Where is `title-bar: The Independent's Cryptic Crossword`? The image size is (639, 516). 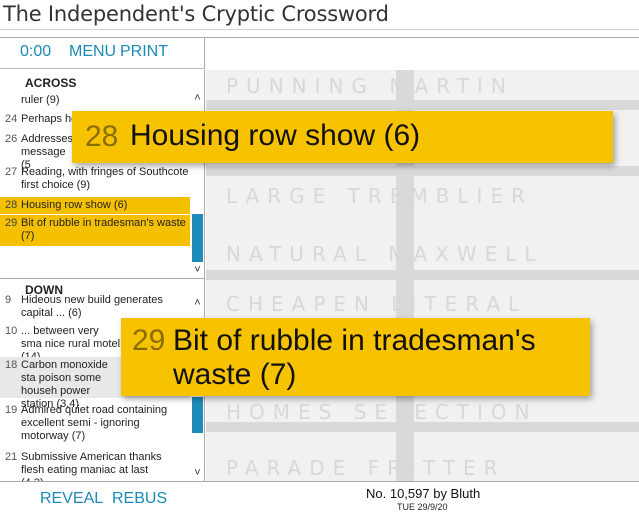 title-bar: The Independent's Cryptic Crossword is located at coordinates (319, 15).